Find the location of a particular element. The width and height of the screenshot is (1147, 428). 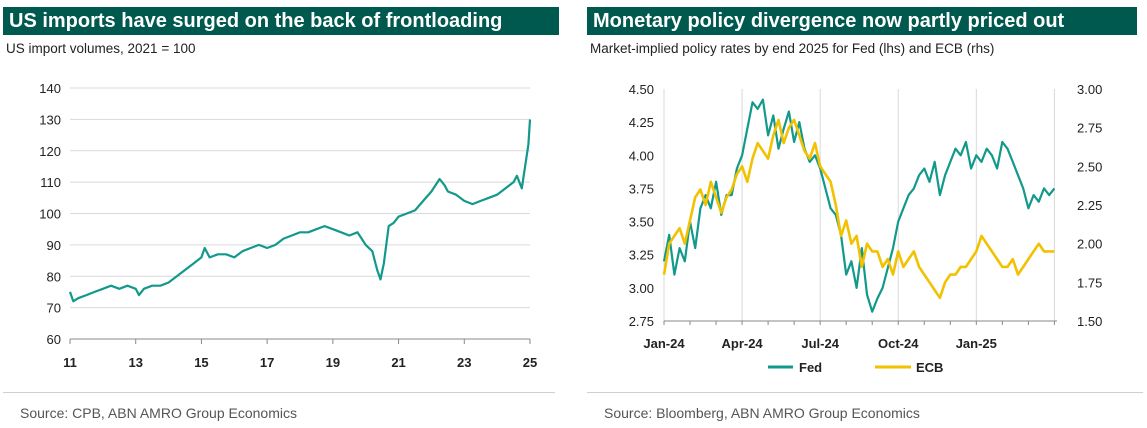

x-tick-label: 25 is located at coordinates (530, 362).